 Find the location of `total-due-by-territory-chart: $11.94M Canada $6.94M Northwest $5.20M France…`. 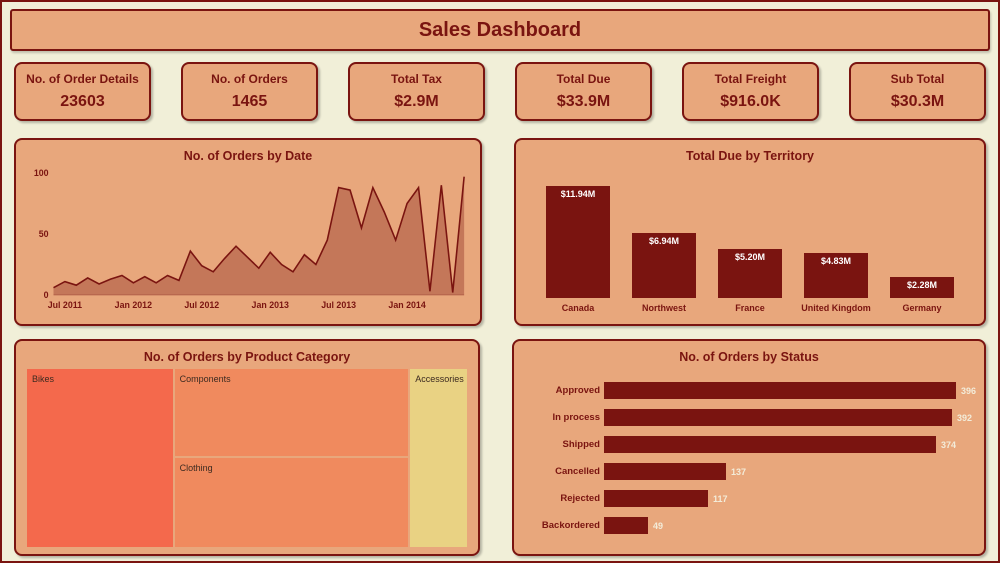

total-due-by-territory-chart: $11.94M Canada $6.94M Northwest $5.20M France… is located at coordinates (750, 240).